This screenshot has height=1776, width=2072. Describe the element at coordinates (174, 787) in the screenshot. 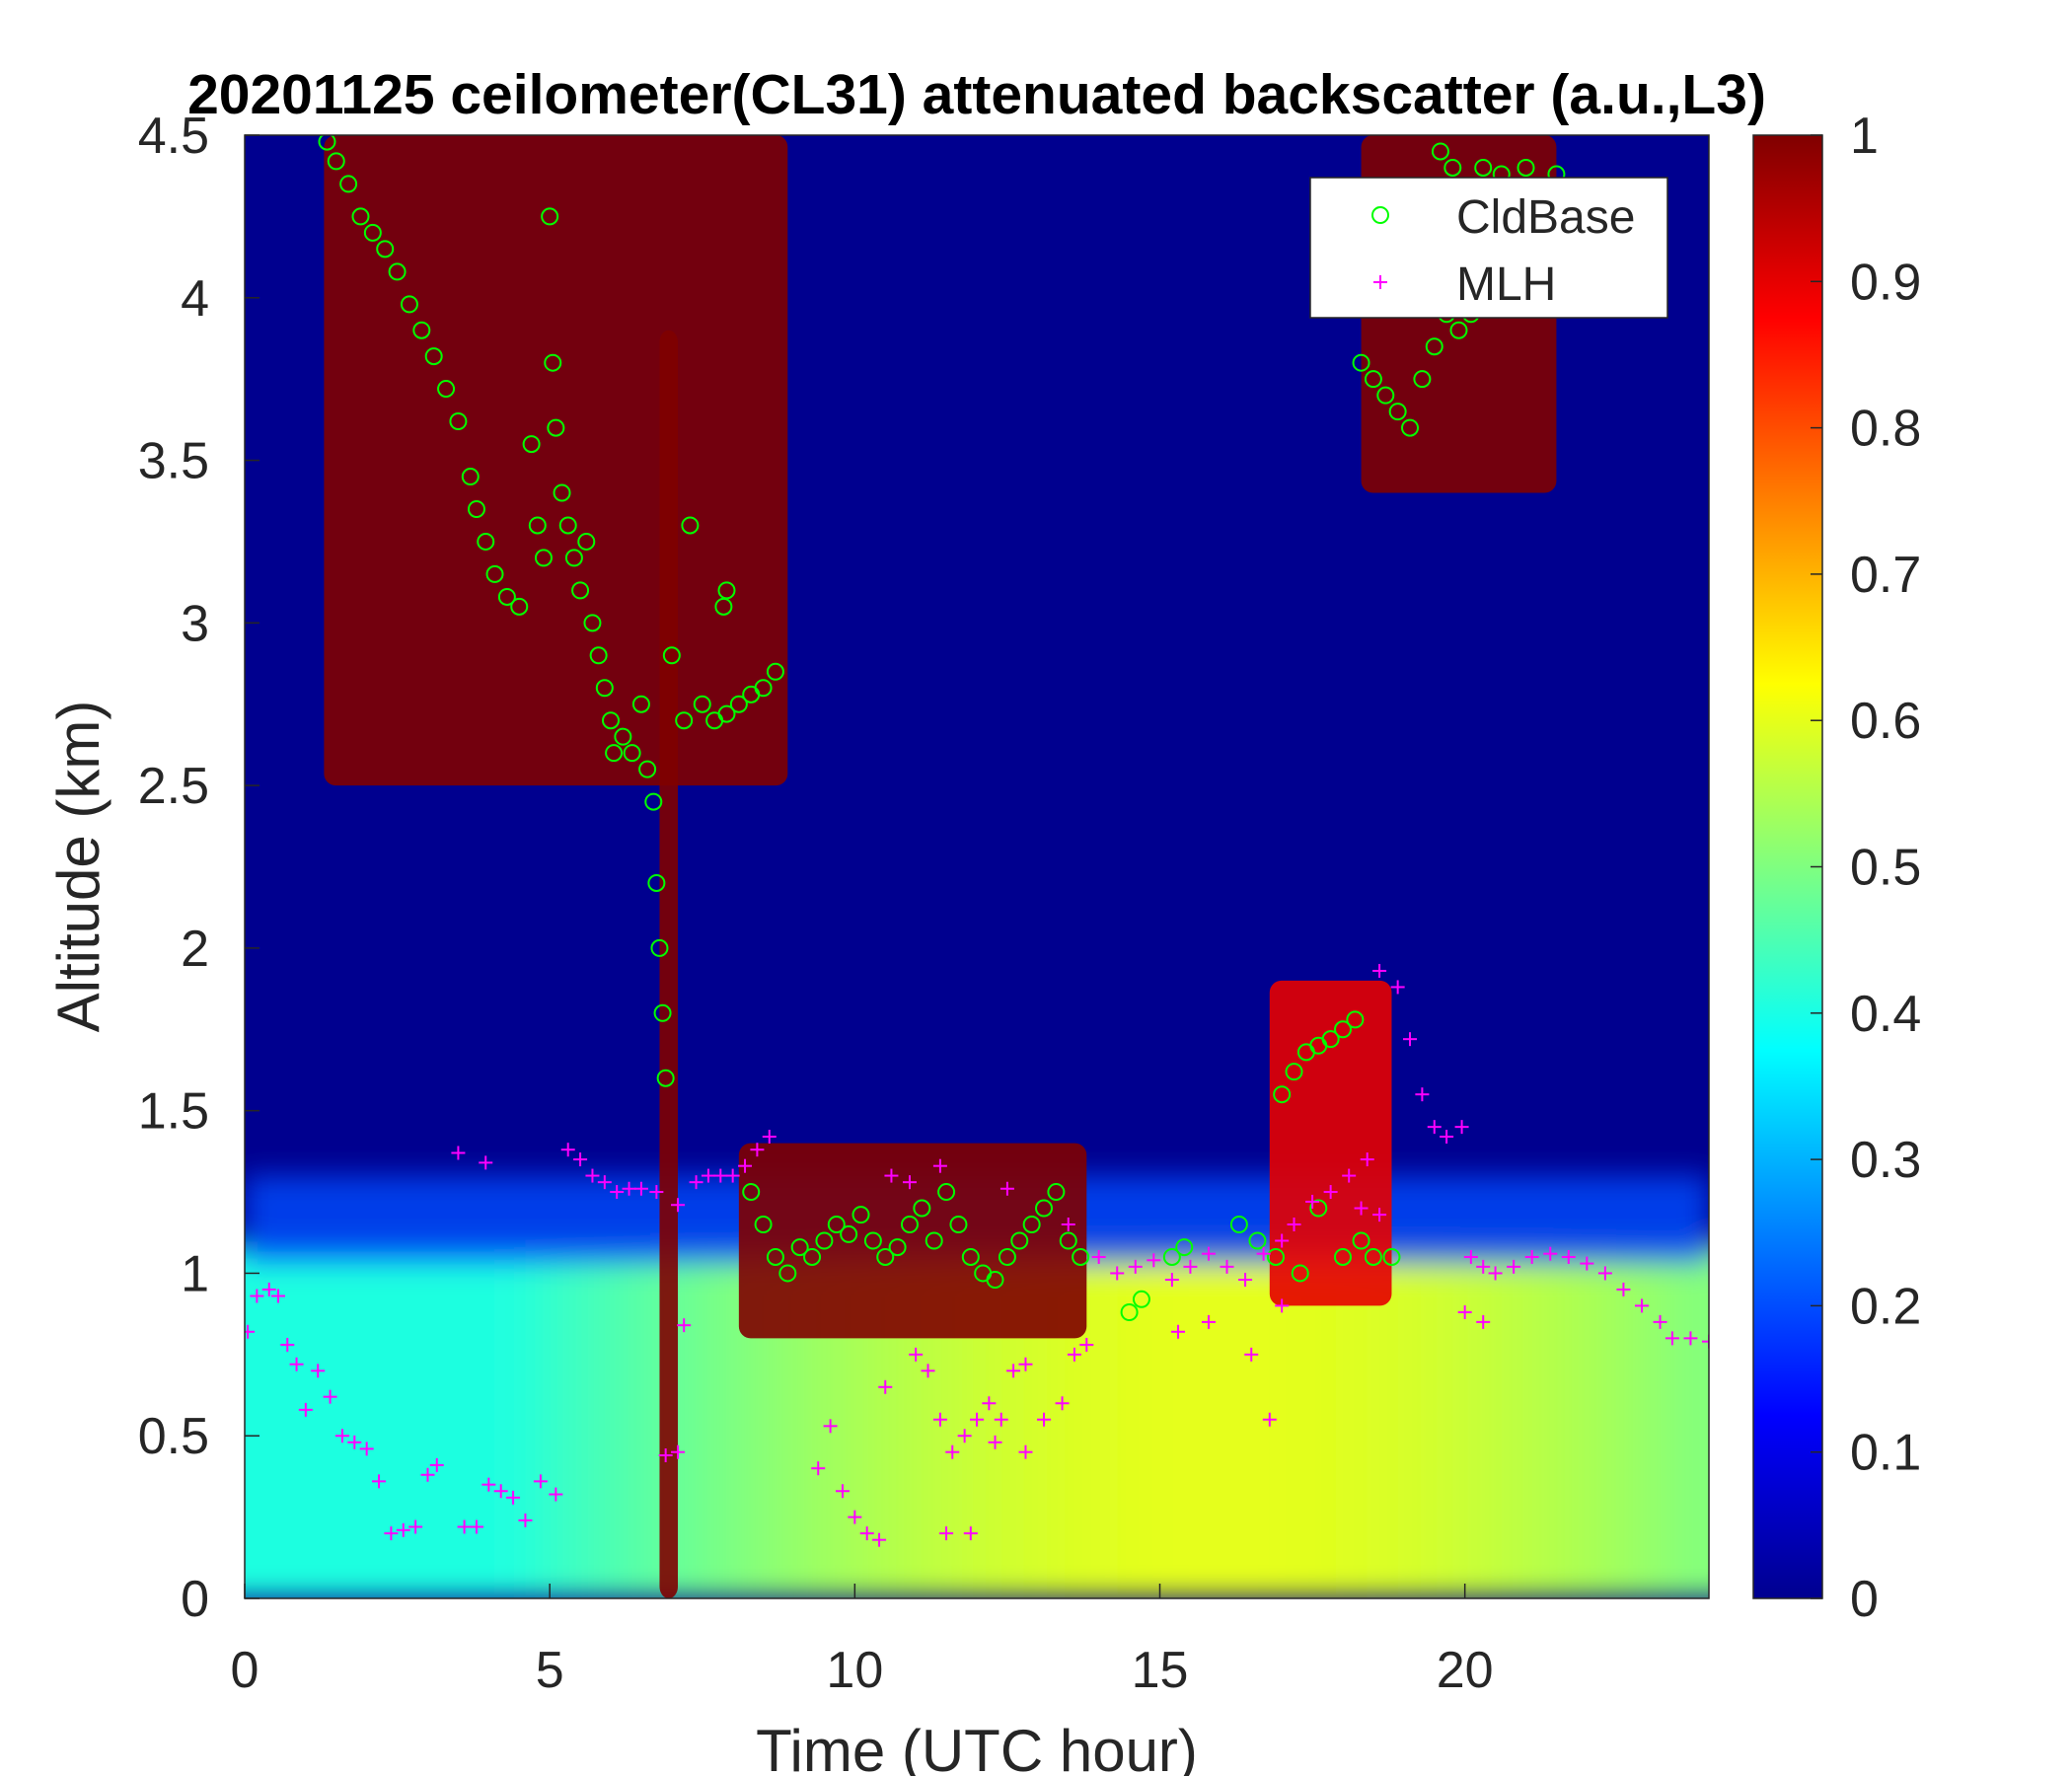

I see `y-tick-label: 2.5` at that location.